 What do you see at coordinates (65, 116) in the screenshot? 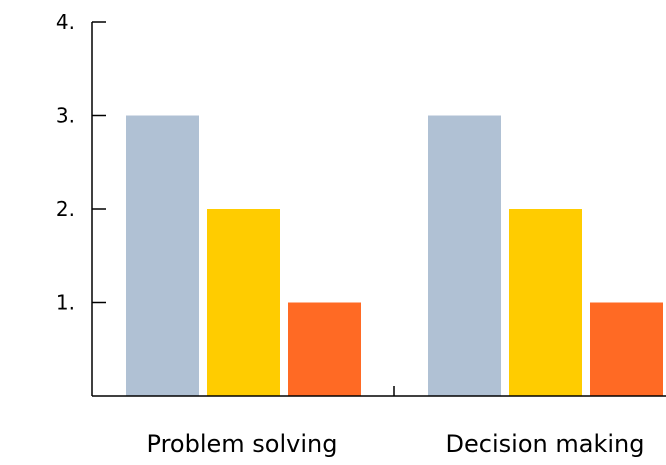
I see `y-tick-label-3: 3.` at bounding box center [65, 116].